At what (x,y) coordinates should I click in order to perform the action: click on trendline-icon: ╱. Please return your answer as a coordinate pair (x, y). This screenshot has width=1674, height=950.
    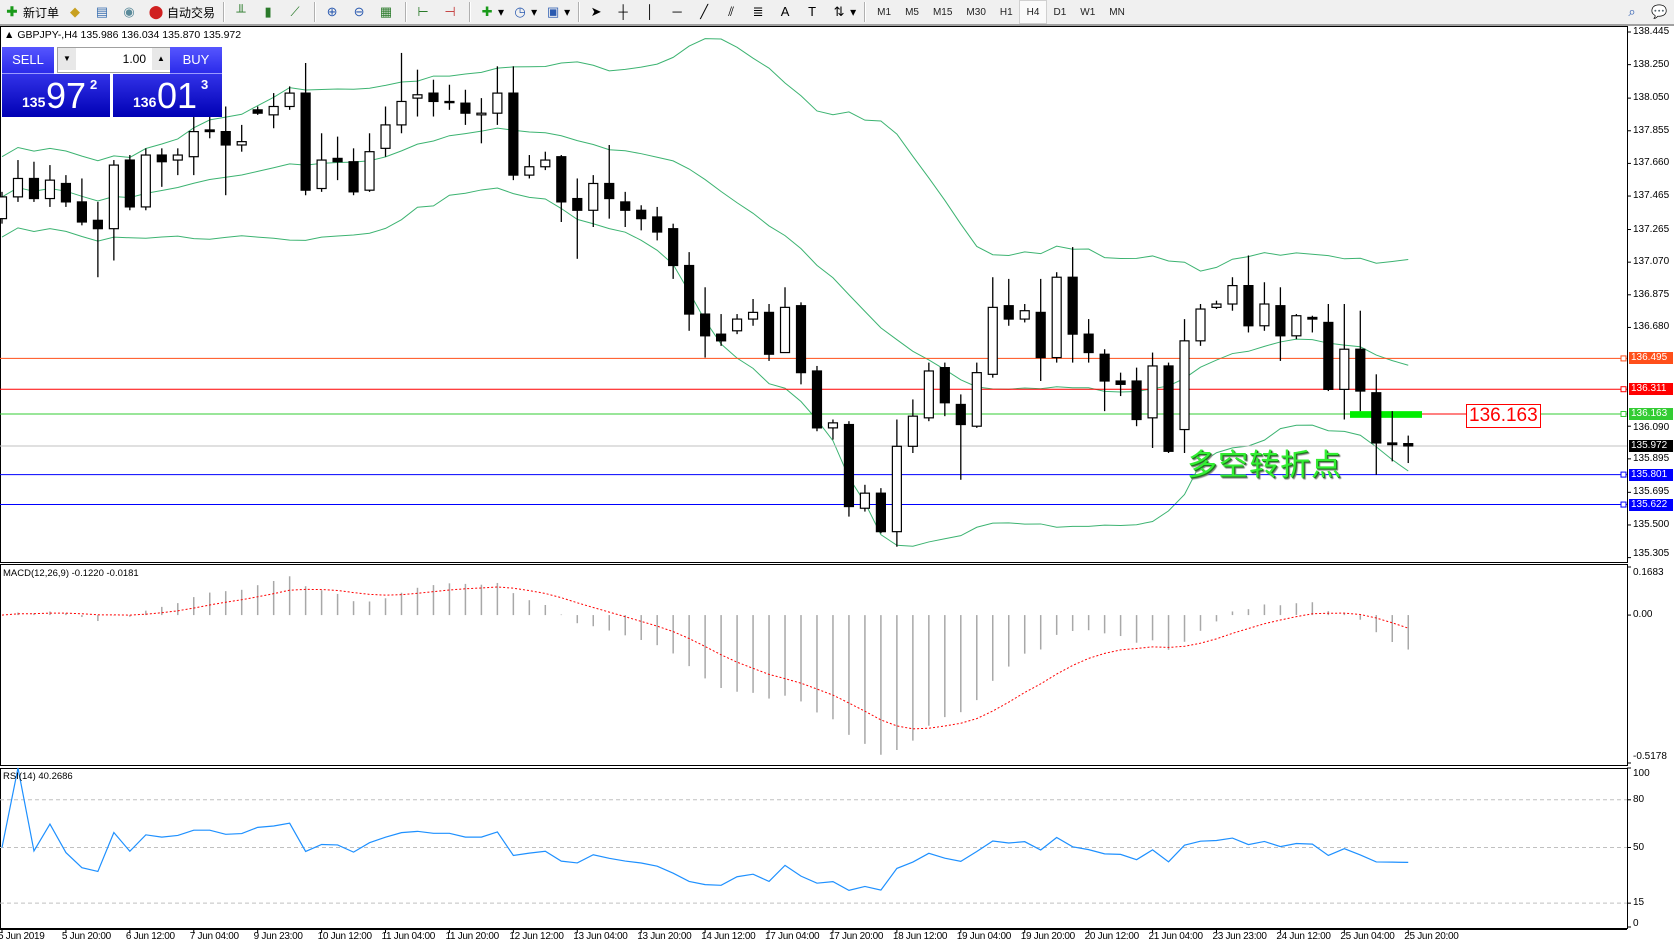
    Looking at the image, I should click on (704, 11).